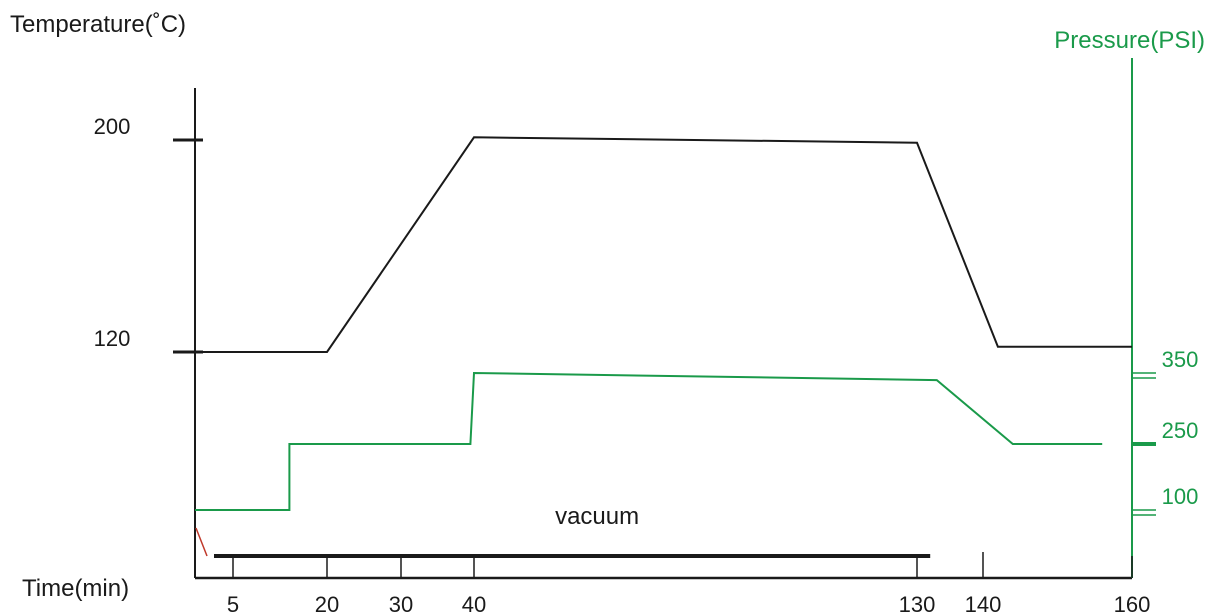 The height and width of the screenshot is (616, 1214). I want to click on x-tick-label: 20, so click(327, 604).